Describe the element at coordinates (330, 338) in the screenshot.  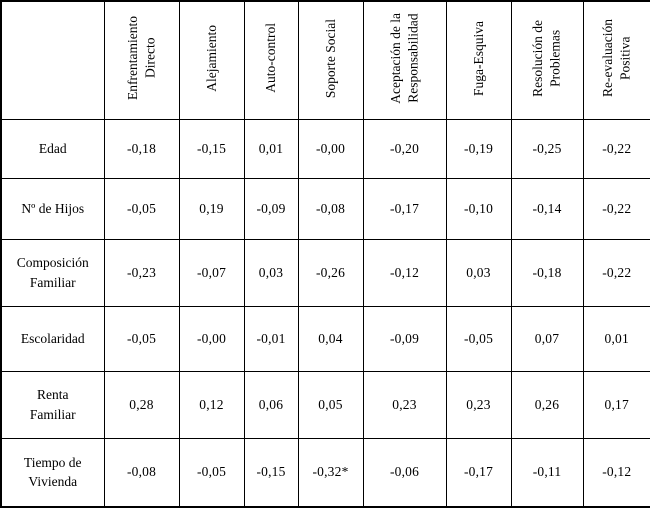
I see `value-cell: 0,04` at that location.